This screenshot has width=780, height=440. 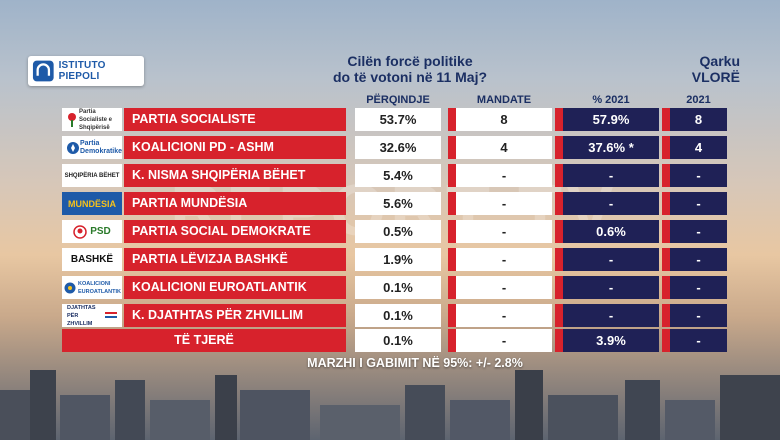 I want to click on party-name: PARTIA SOCIALISTE, so click(x=235, y=119).